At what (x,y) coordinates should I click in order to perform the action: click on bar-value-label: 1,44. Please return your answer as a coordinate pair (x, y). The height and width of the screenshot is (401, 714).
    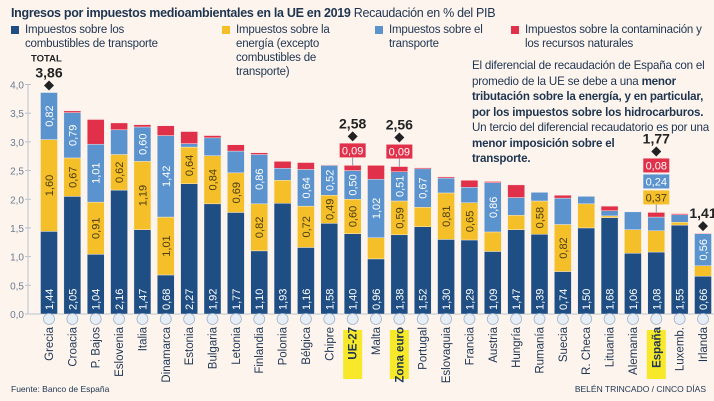
    Looking at the image, I should click on (50, 299).